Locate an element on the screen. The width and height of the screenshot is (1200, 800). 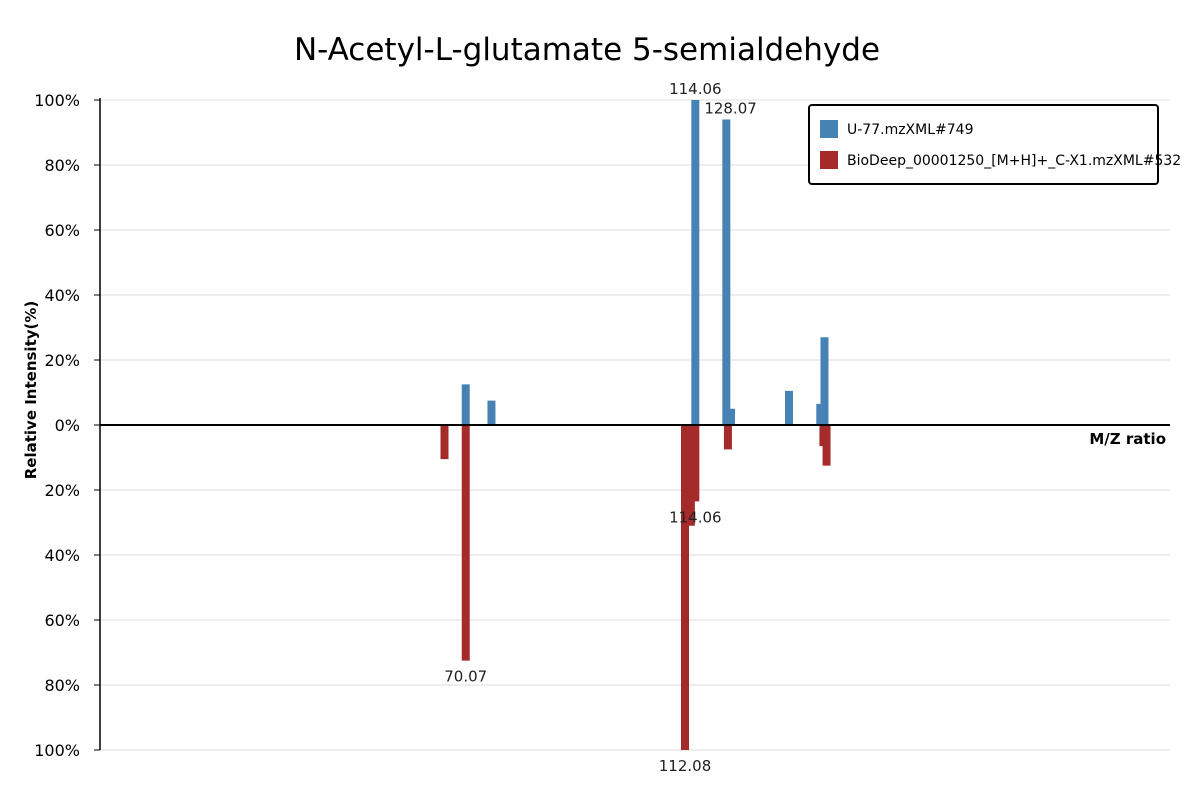
reference-peak-label: 114.06 is located at coordinates (695, 517).